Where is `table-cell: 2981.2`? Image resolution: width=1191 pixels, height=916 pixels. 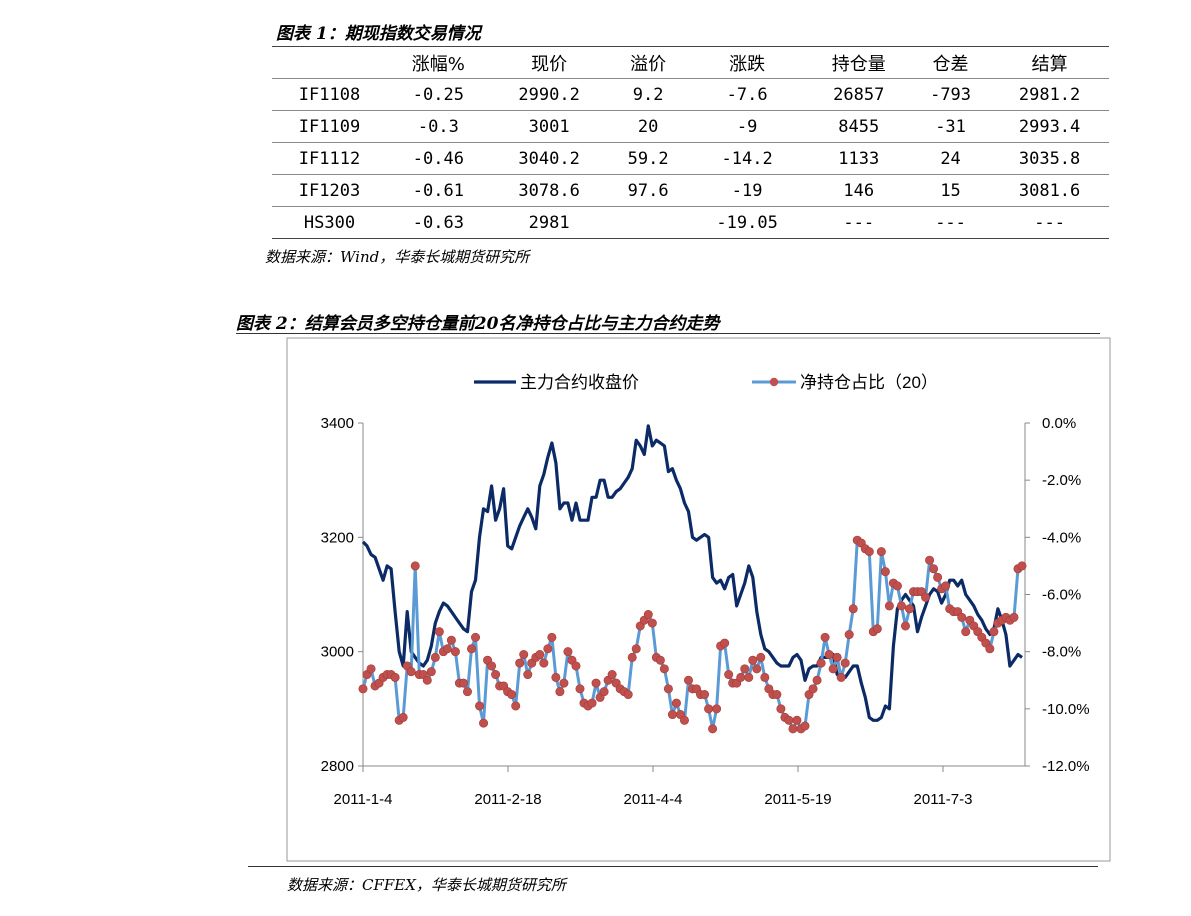 table-cell: 2981.2 is located at coordinates (1049, 94).